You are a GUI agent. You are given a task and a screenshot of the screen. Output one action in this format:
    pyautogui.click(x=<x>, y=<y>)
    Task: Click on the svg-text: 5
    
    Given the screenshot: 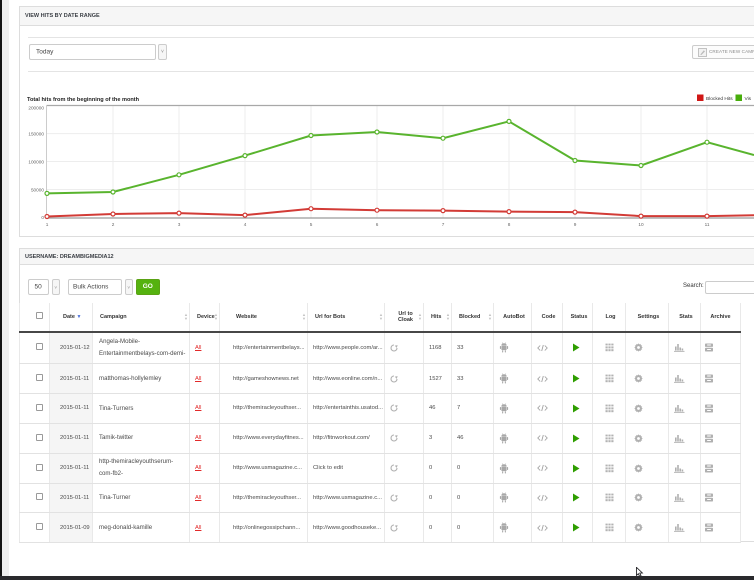 What is the action you would take?
    pyautogui.click(x=311, y=224)
    